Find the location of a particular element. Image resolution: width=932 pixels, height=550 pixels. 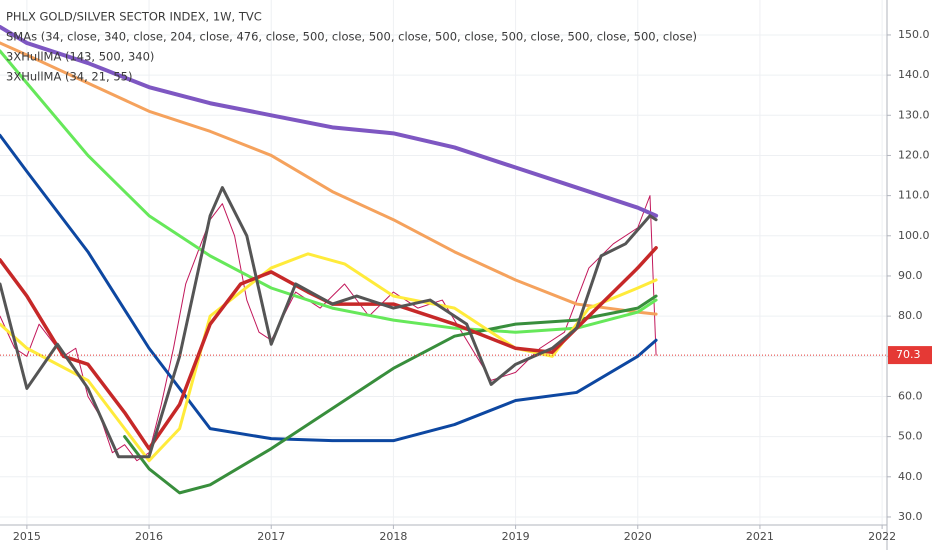

x-tick-label: 2020 is located at coordinates (638, 536).